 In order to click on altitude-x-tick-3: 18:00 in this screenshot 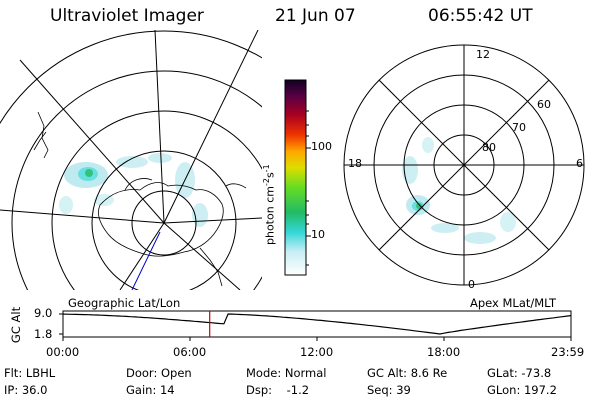, I will do `click(444, 352)`.